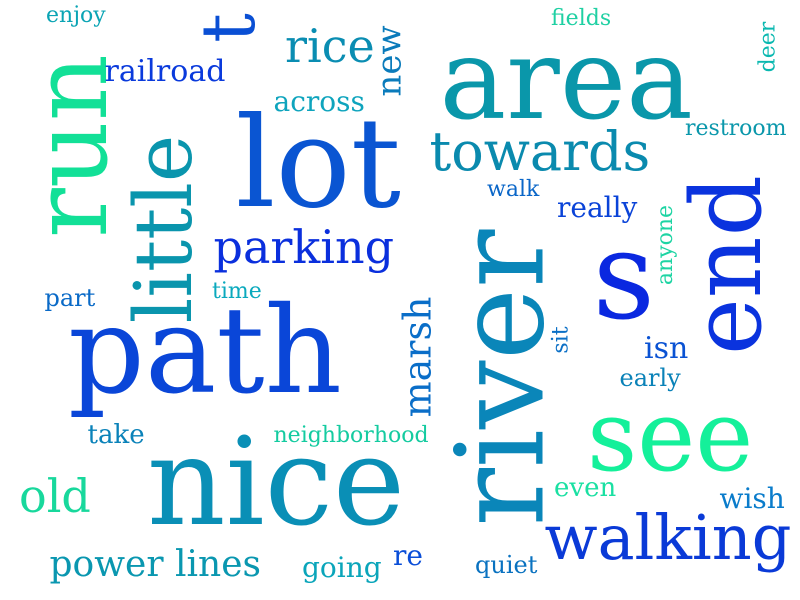 This screenshot has width=800, height=600. I want to click on word-s: s, so click(624, 276).